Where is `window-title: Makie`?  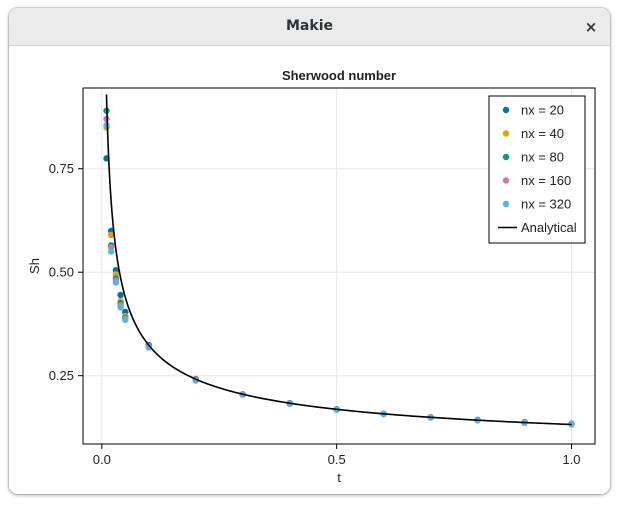
window-title: Makie is located at coordinates (309, 26).